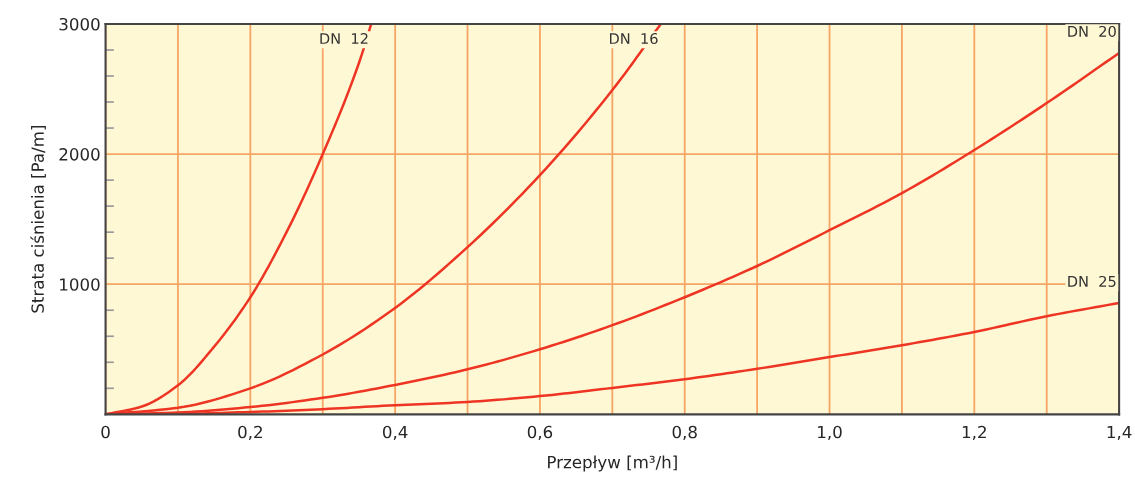  Describe the element at coordinates (79, 154) in the screenshot. I see `y-tick-label: 2000` at that location.